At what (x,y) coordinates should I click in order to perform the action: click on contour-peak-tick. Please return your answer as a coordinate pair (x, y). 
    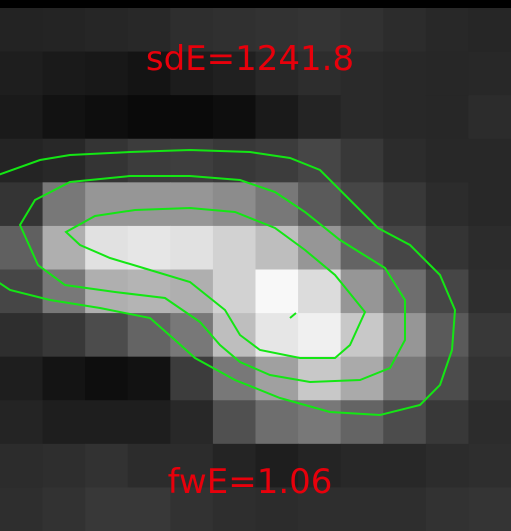
    Looking at the image, I should click on (293, 315).